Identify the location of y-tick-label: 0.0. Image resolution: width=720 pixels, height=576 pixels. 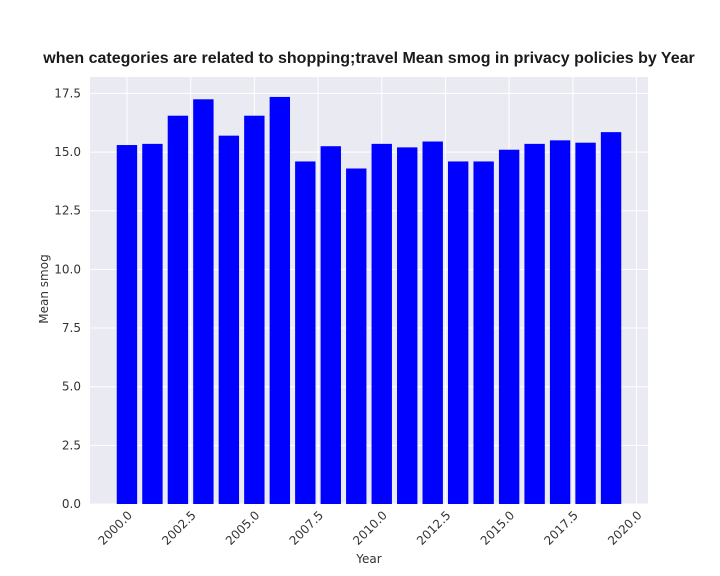
(71, 504).